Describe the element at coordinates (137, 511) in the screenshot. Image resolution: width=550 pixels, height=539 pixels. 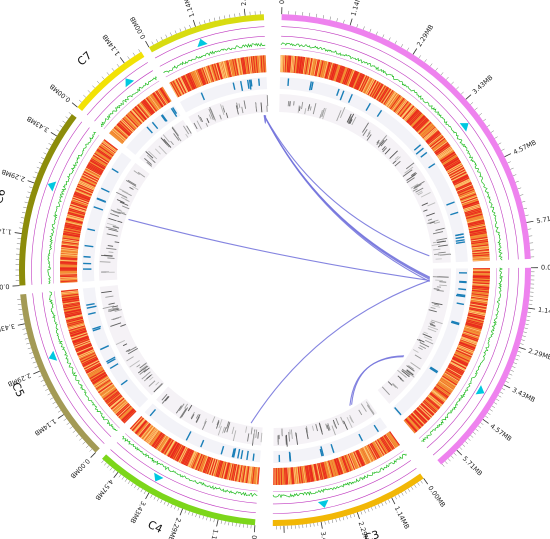
I see `tick-label-c4: 3.43MB` at that location.